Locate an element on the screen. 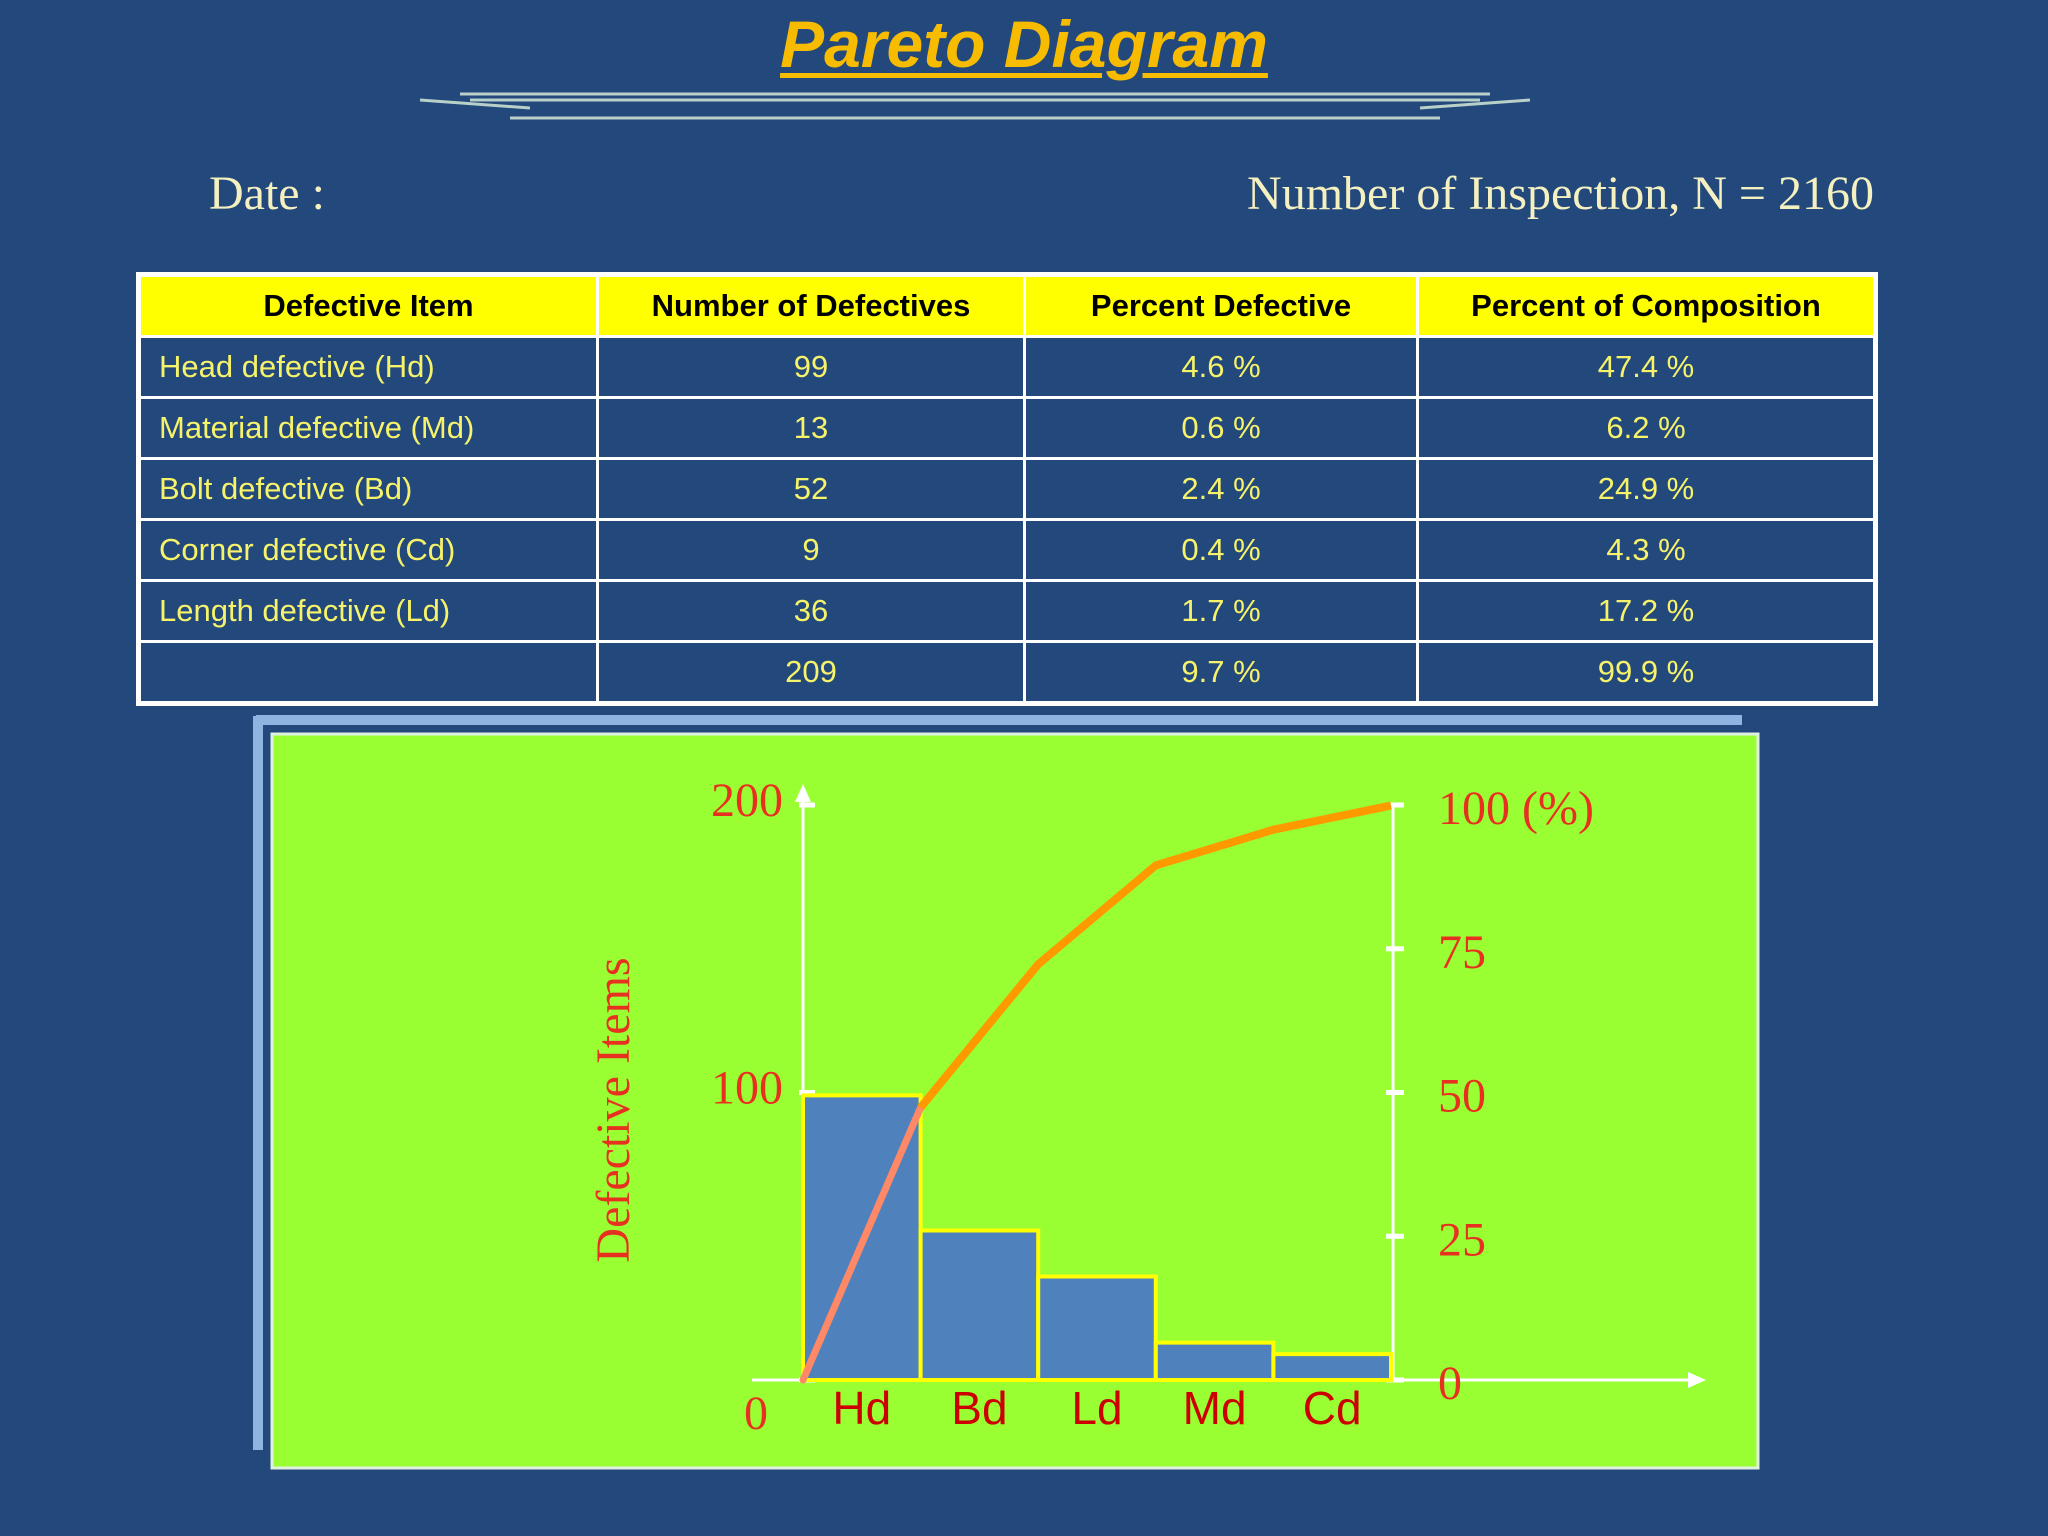 The height and width of the screenshot is (1536, 2048). y-axis-arrow is located at coordinates (803, 793).